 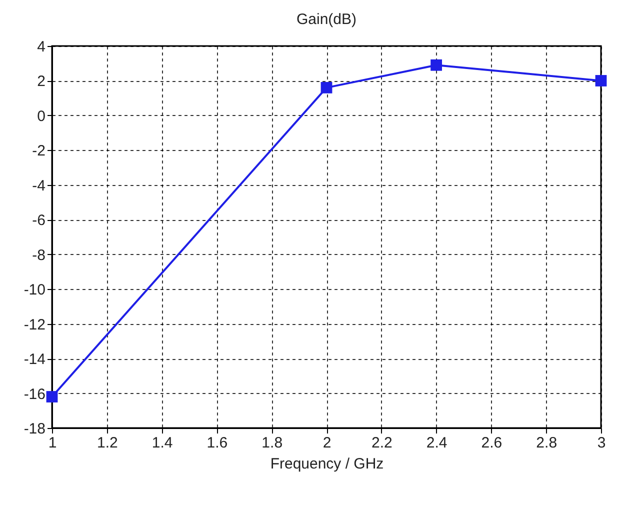 What do you see at coordinates (41, 81) in the screenshot?
I see `y-tick-label: 2` at bounding box center [41, 81].